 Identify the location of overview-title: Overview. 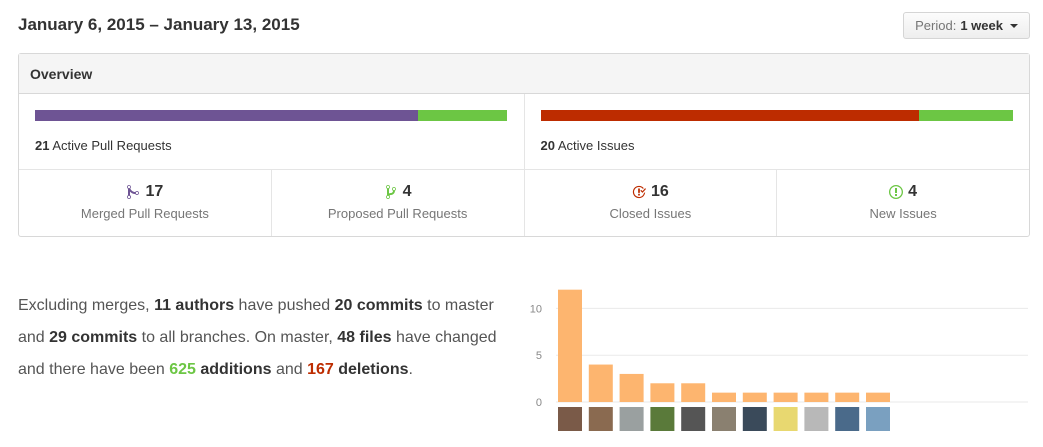
(524, 74).